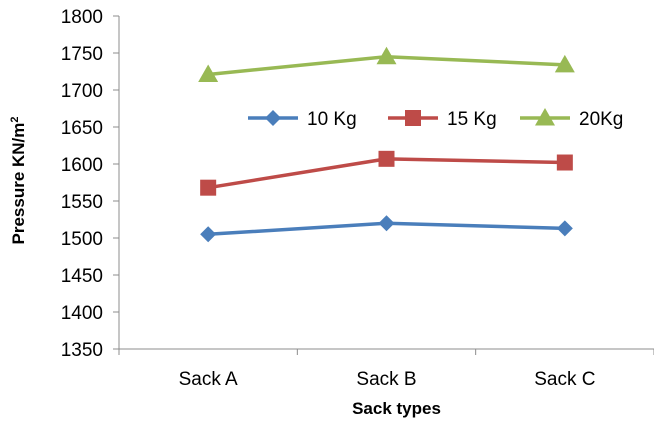 This screenshot has width=654, height=426. I want to click on y-axis-title-superscript: 2, so click(15, 119).